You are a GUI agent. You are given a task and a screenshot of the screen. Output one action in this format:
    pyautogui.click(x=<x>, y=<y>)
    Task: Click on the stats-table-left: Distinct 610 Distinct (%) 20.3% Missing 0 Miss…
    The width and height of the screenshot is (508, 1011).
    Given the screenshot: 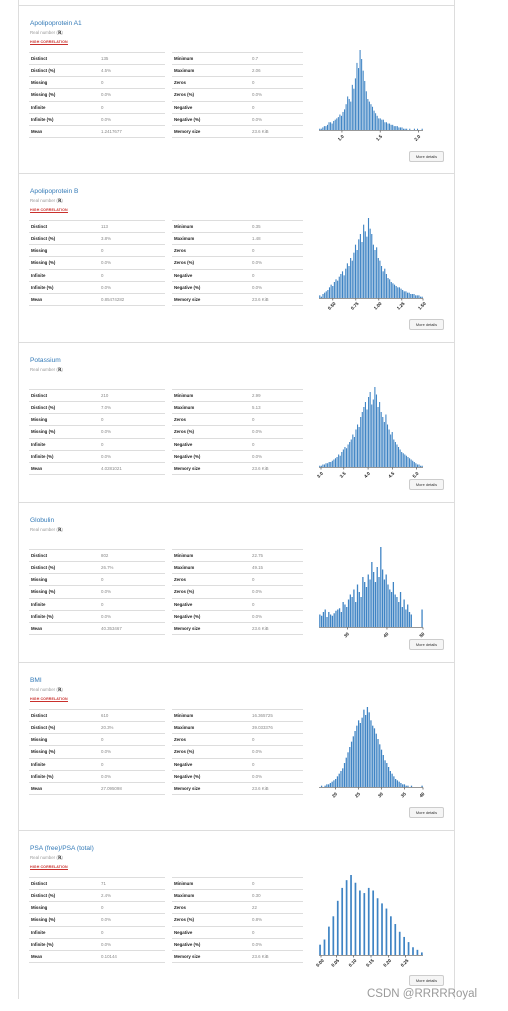 What is the action you would take?
    pyautogui.click(x=97, y=751)
    